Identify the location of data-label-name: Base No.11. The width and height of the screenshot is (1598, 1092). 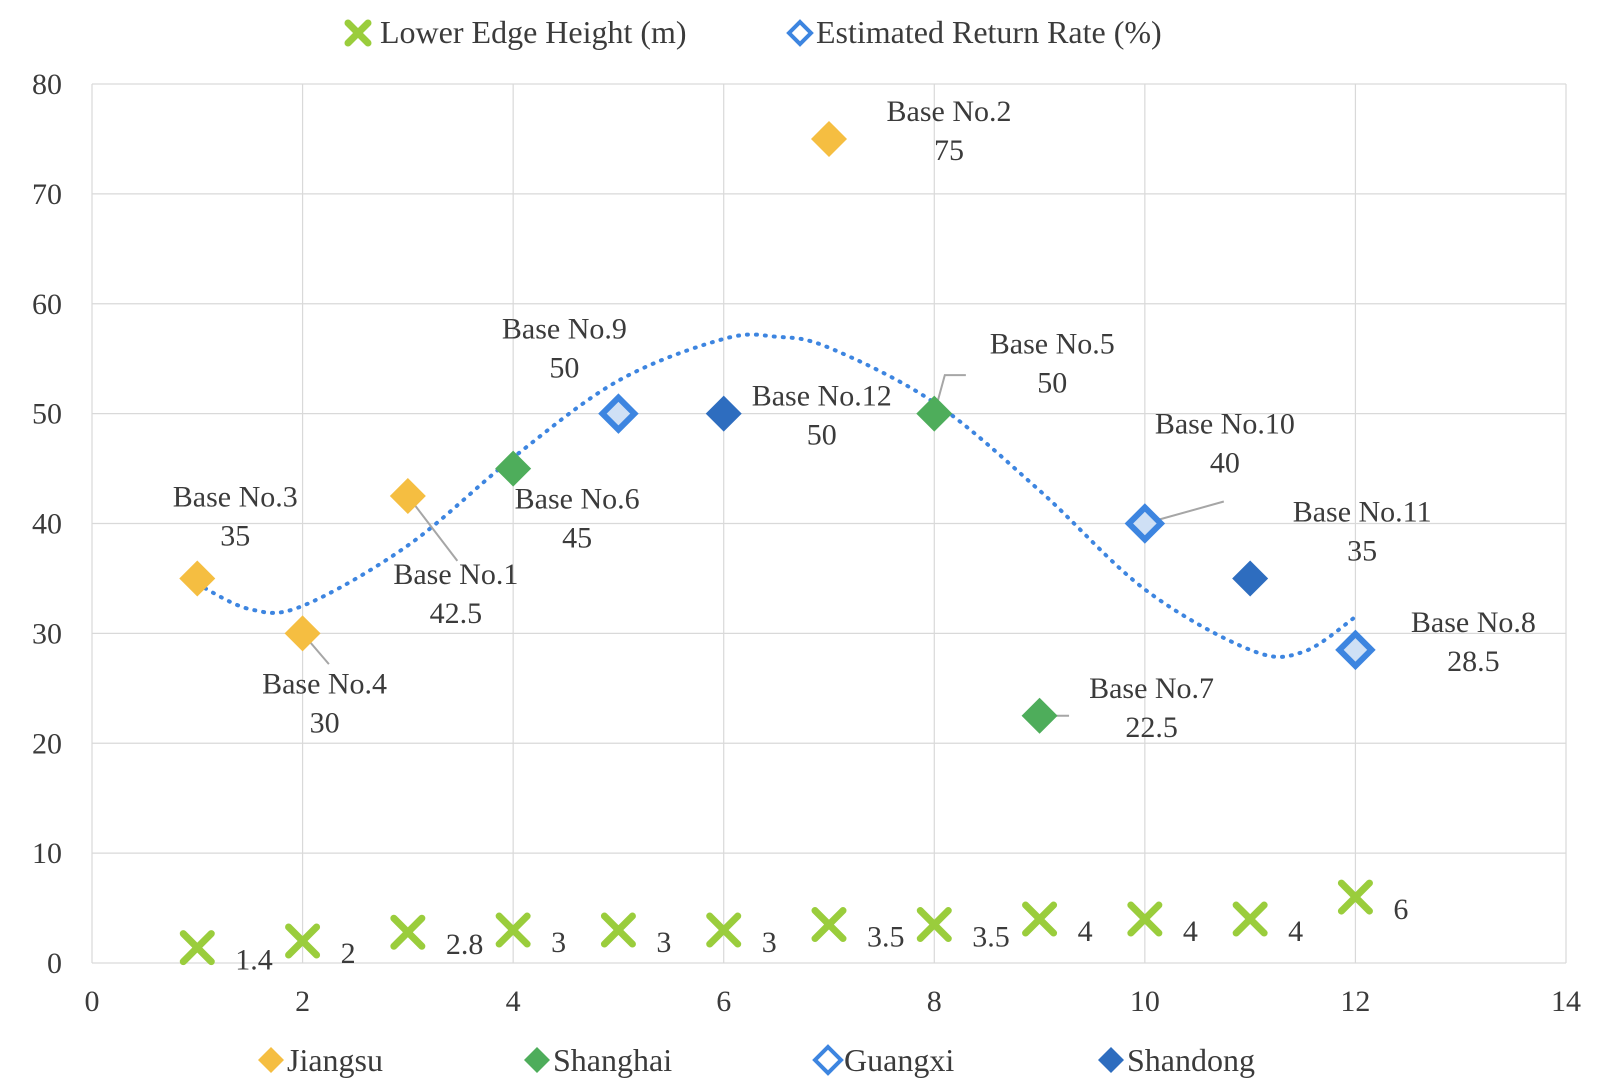
(1362, 511).